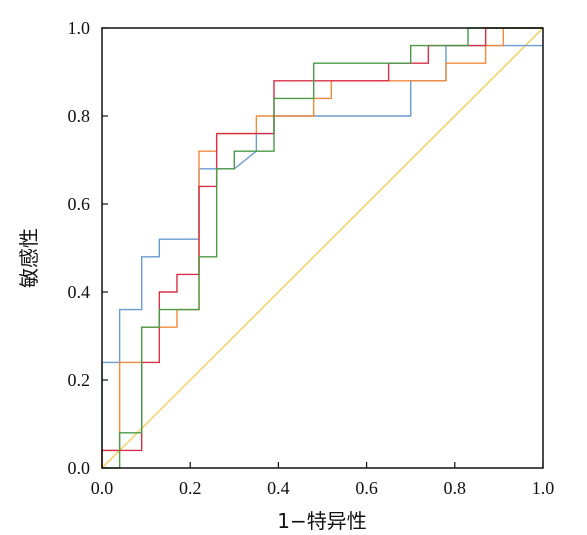 The image size is (587, 535). I want to click on x-tick-label: 0.6, so click(366, 488).